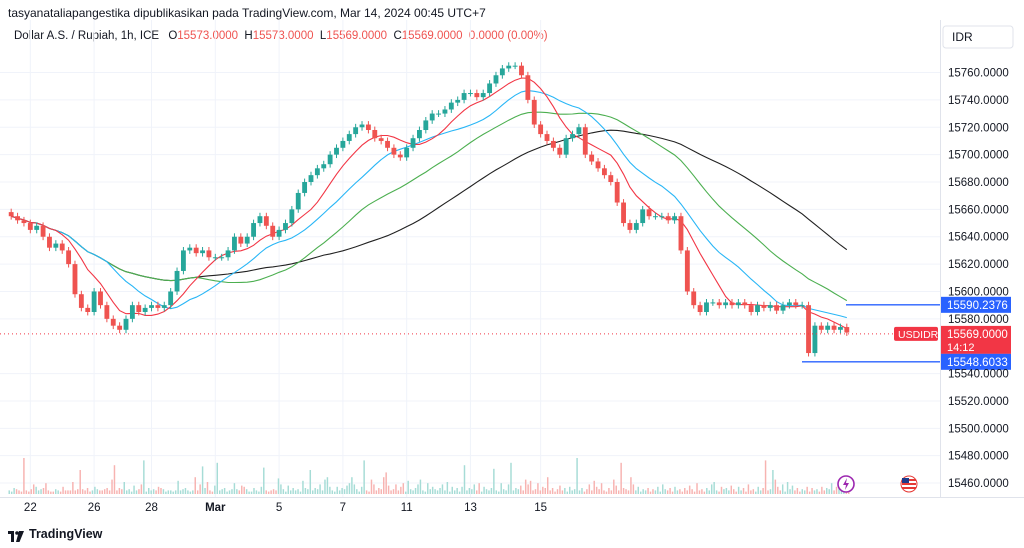  I want to click on y-tick-label: 15580.0000, so click(978, 320).